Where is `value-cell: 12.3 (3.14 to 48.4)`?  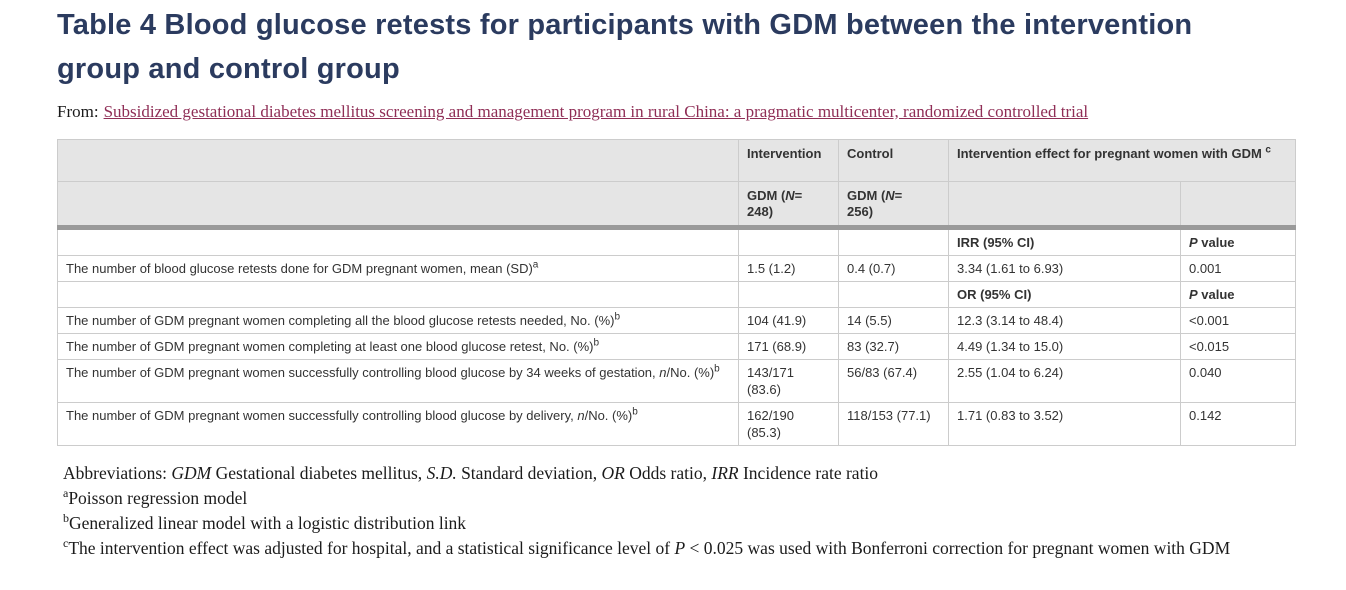
value-cell: 12.3 (3.14 to 48.4) is located at coordinates (1064, 320).